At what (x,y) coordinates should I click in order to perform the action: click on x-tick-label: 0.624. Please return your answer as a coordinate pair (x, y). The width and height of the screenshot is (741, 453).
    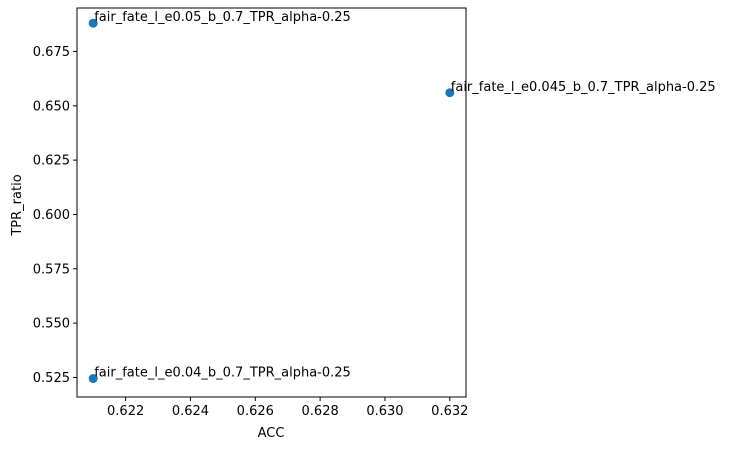
    Looking at the image, I should click on (190, 411).